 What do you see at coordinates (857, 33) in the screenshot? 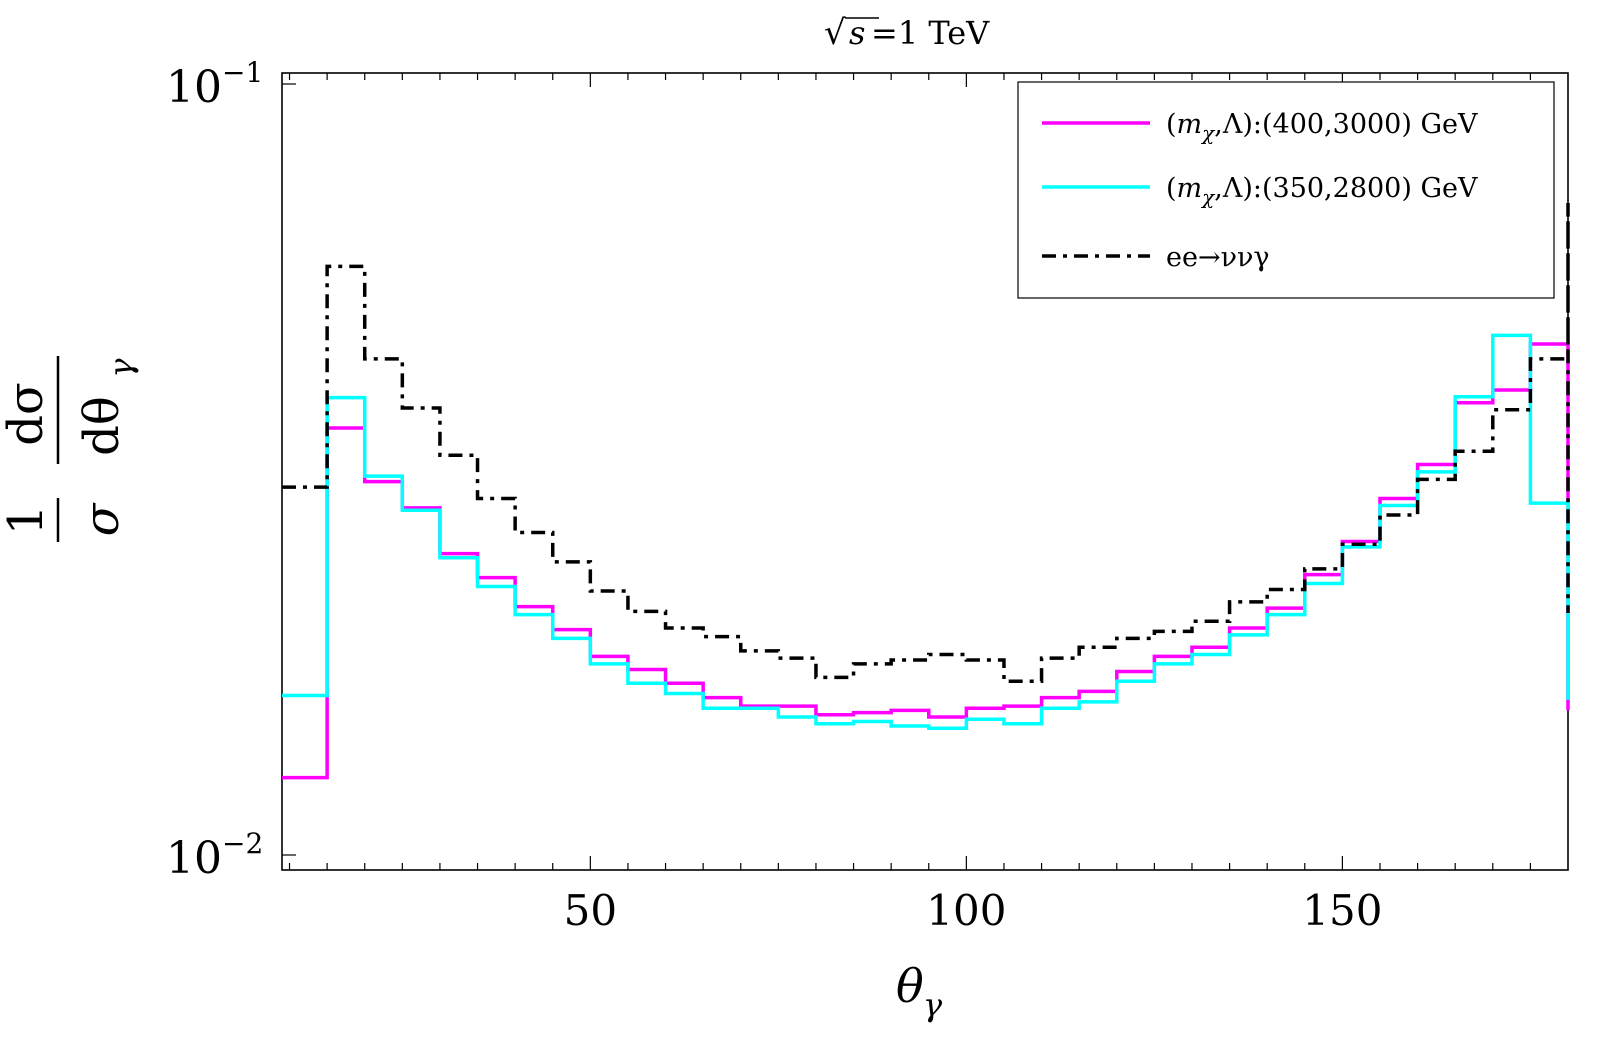
I see `title-radicand: s` at bounding box center [857, 33].